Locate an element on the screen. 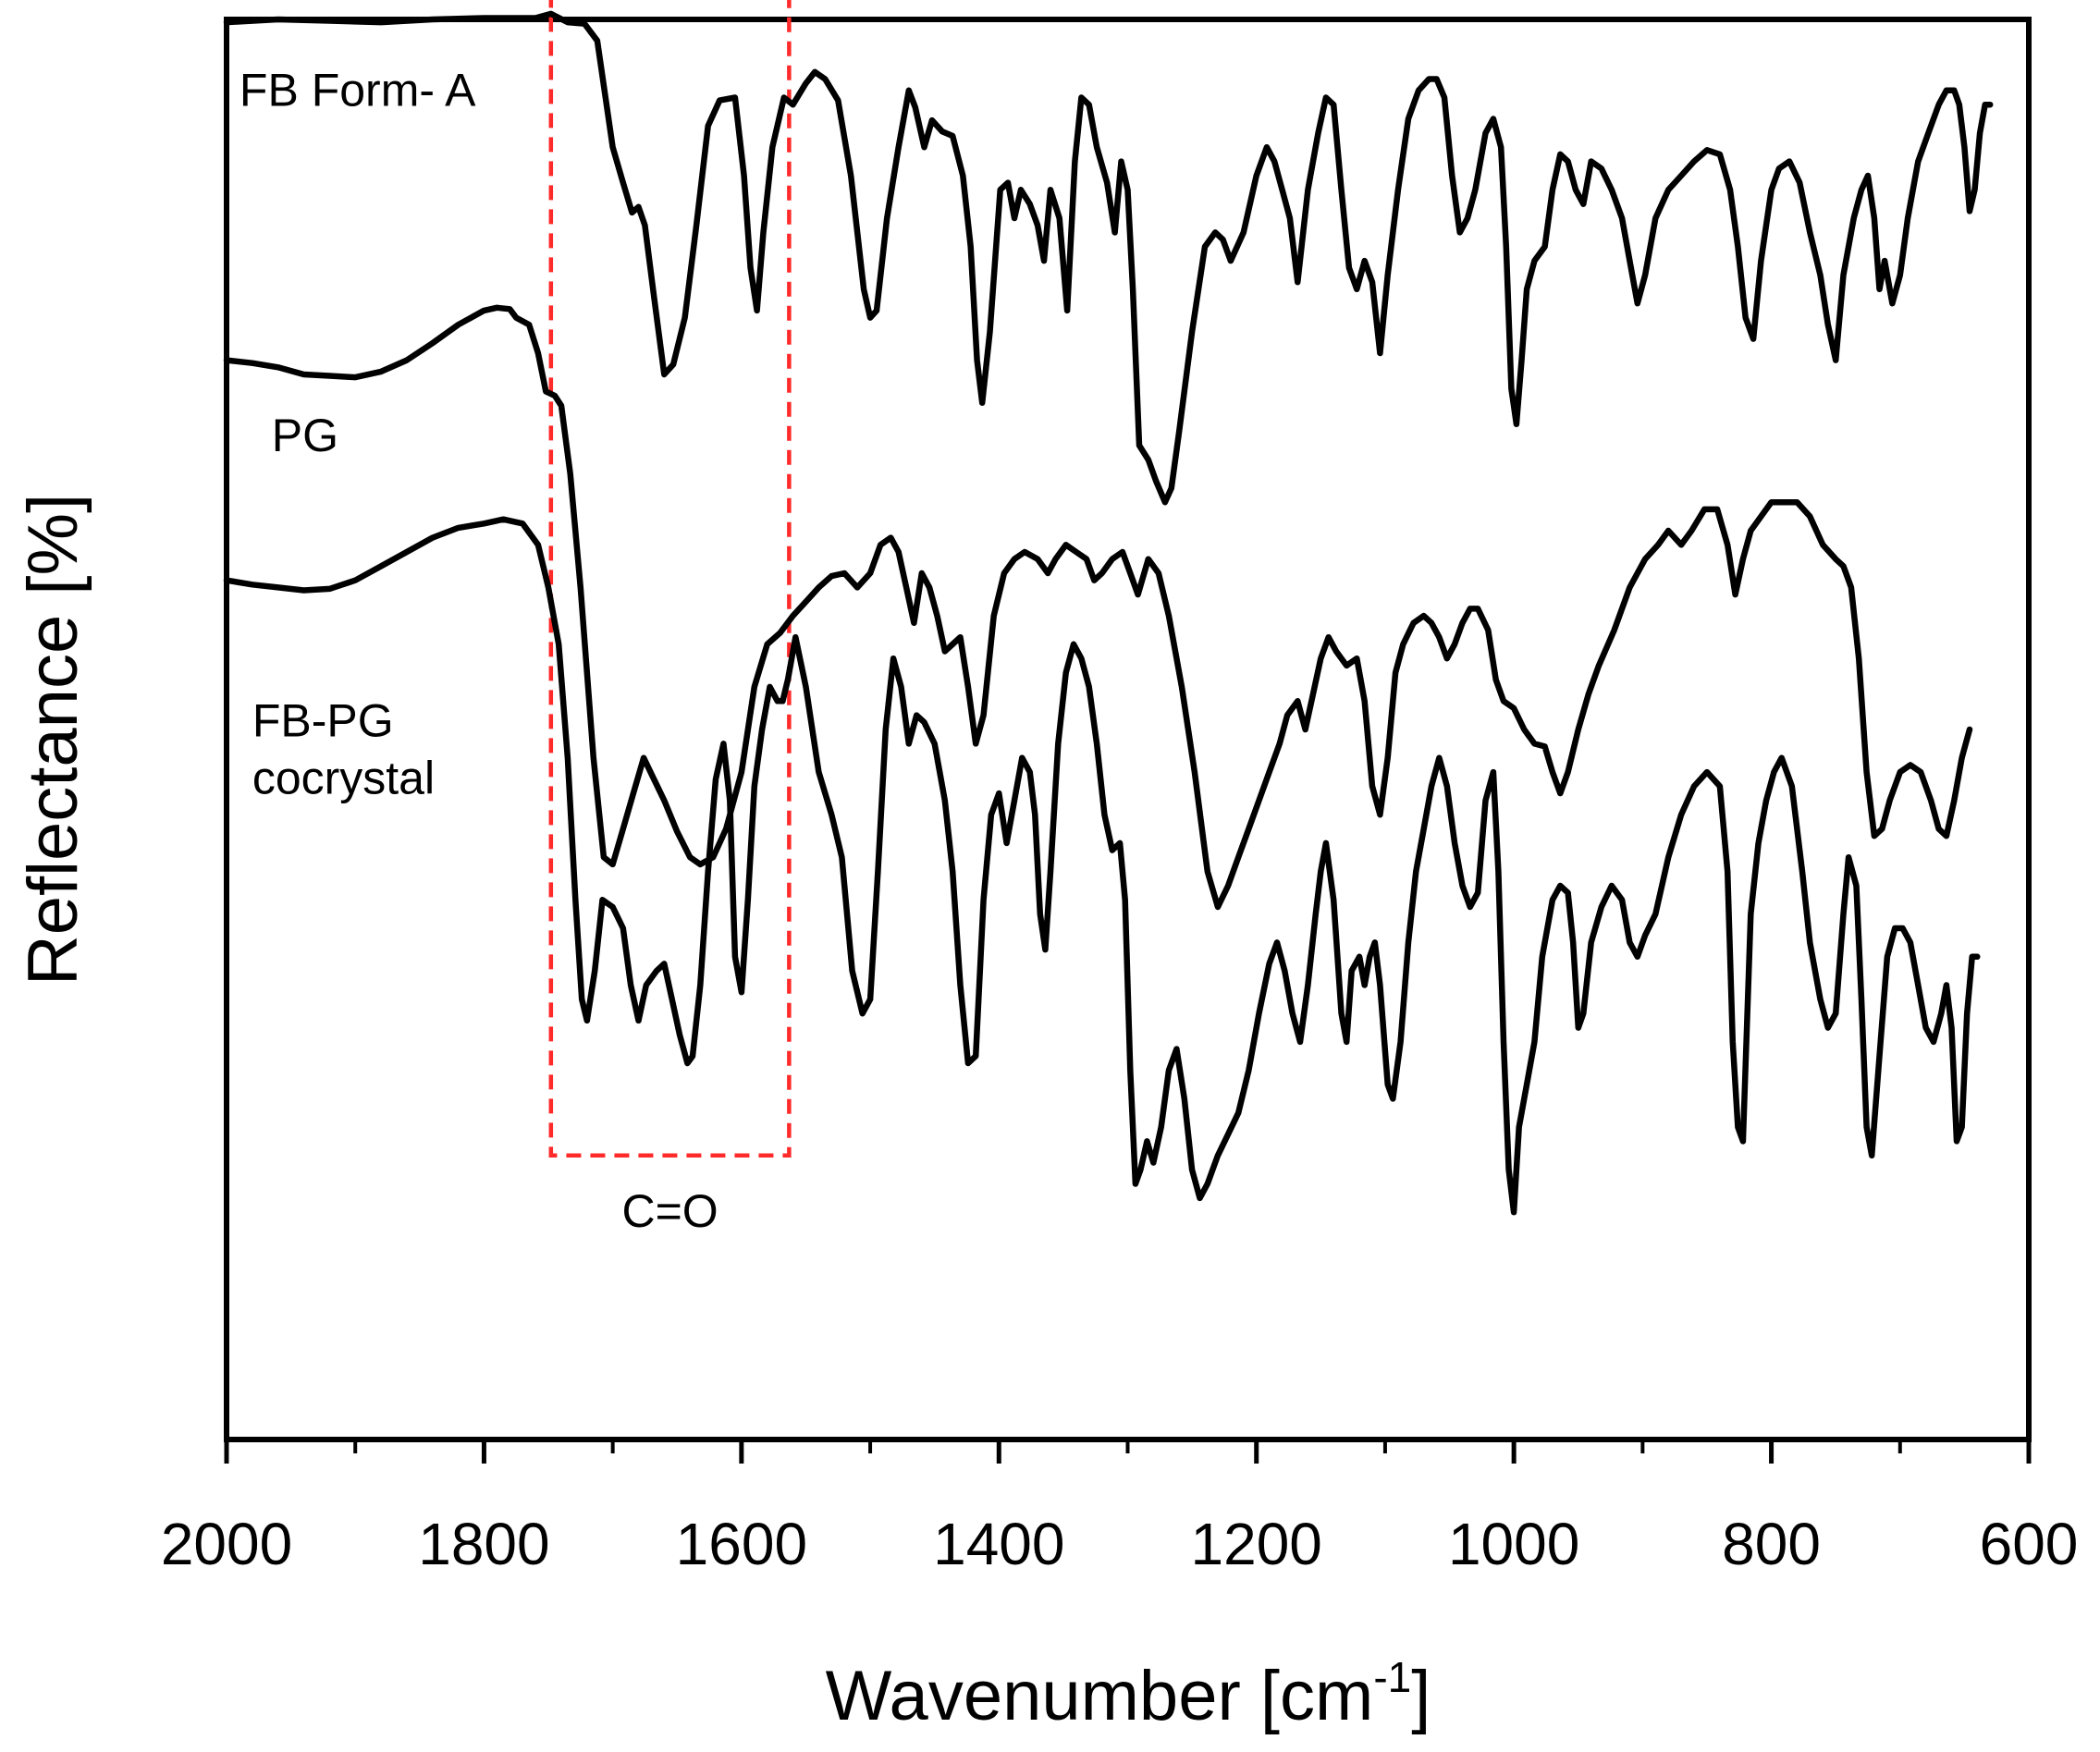 This screenshot has height=1752, width=2100. annotation-group: C=O is located at coordinates (670, 618).